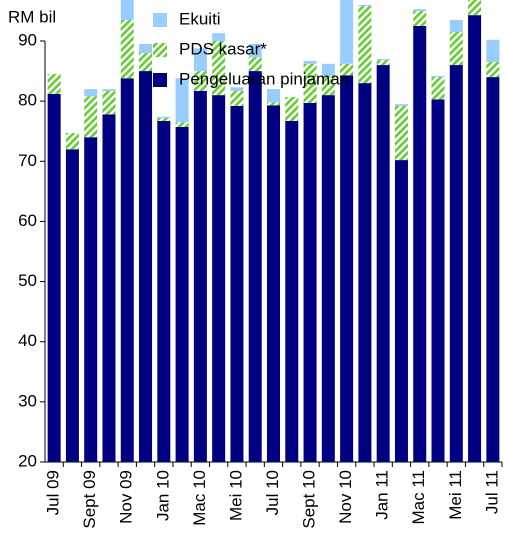 This screenshot has height=545, width=505. I want to click on y-axis-label: RM bil, so click(32, 16).